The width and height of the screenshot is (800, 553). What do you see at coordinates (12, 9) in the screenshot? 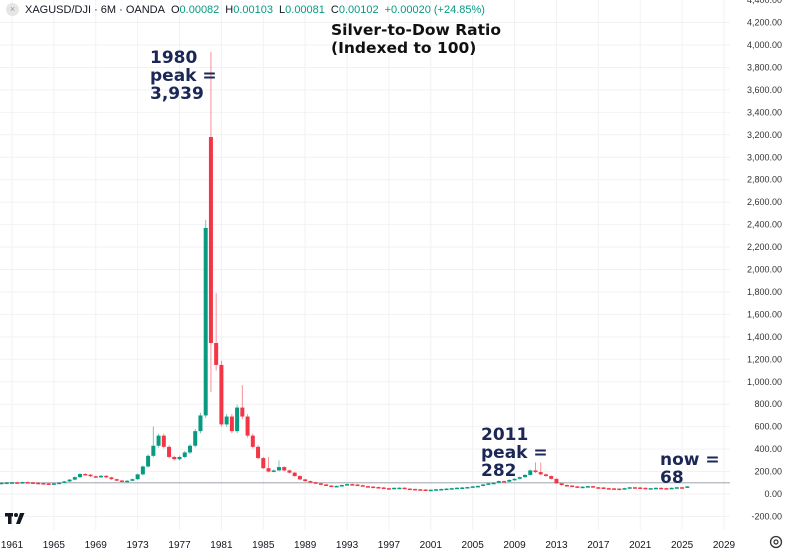
I see `close-icon: ×` at bounding box center [12, 9].